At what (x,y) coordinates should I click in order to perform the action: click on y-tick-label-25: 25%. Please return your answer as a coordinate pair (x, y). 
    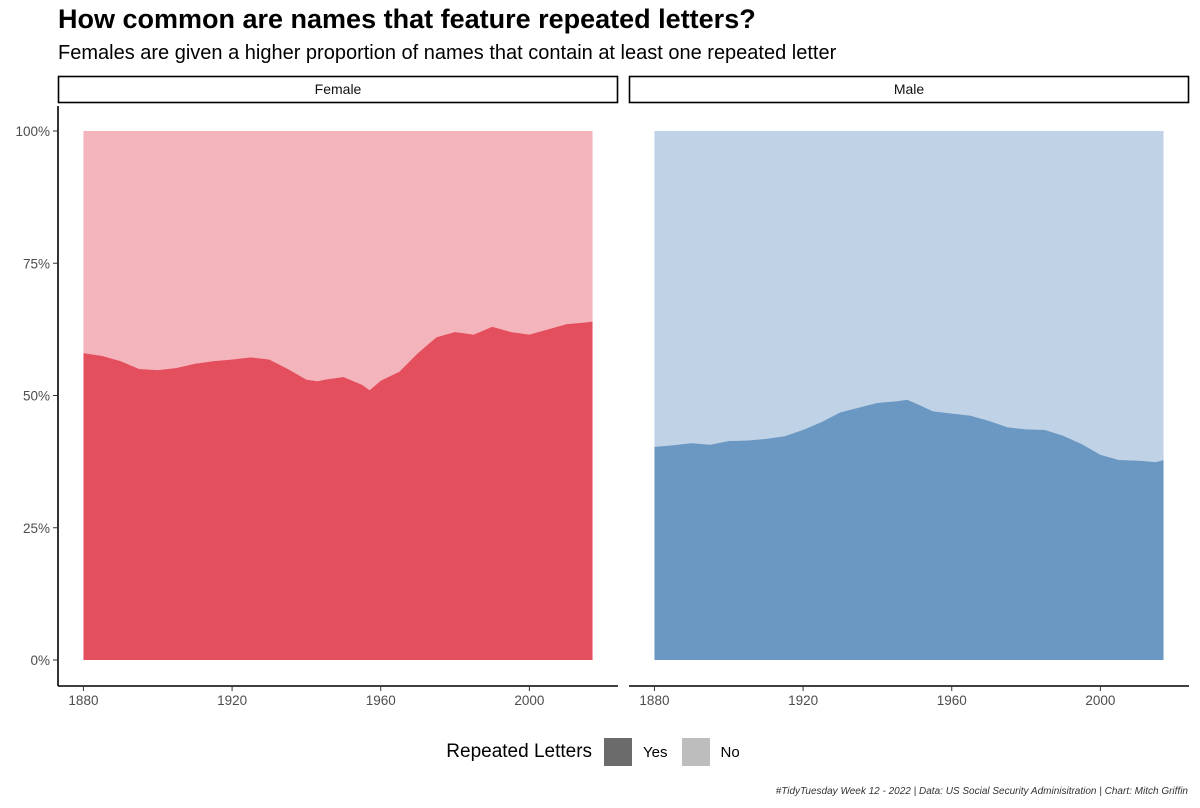
    Looking at the image, I should click on (36, 528).